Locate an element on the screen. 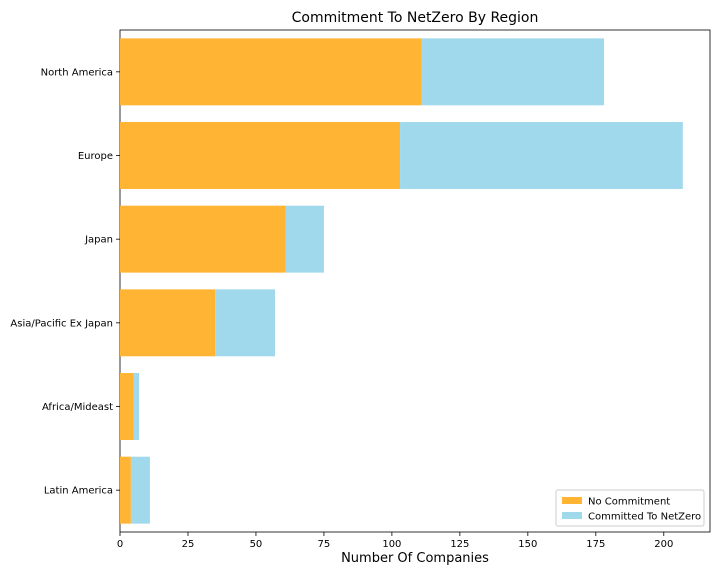 This screenshot has width=720, height=576. x-tick-label: 100 is located at coordinates (391, 544).